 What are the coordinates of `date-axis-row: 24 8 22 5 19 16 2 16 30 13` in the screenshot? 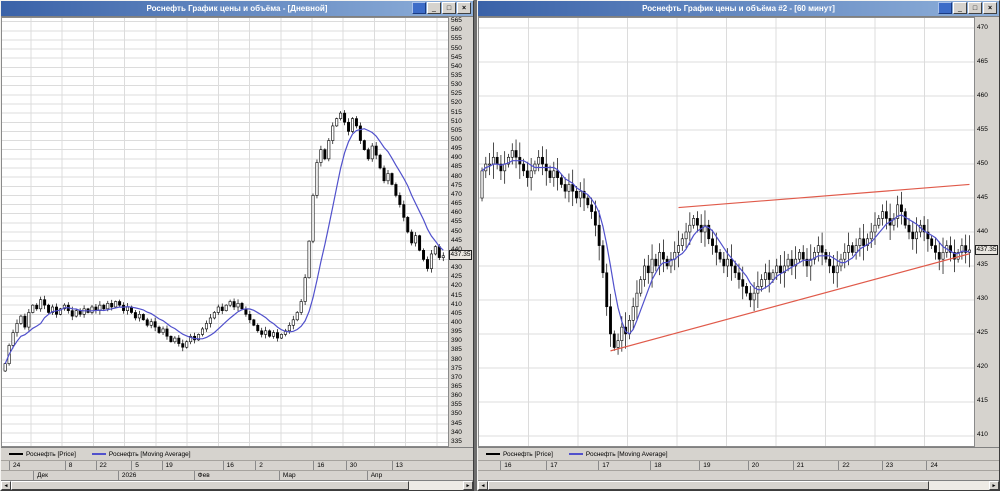 It's located at (237, 465).